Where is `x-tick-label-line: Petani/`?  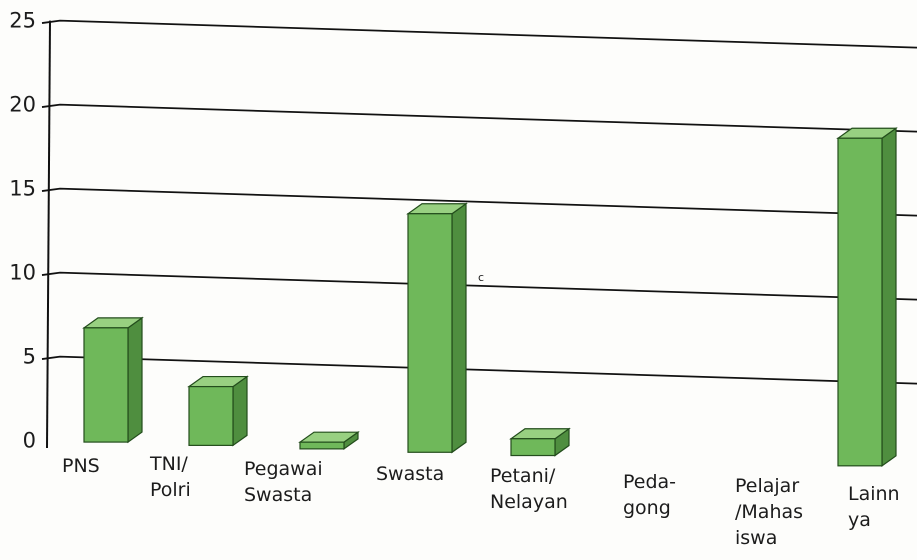
x-tick-label-line: Petani/ is located at coordinates (523, 476).